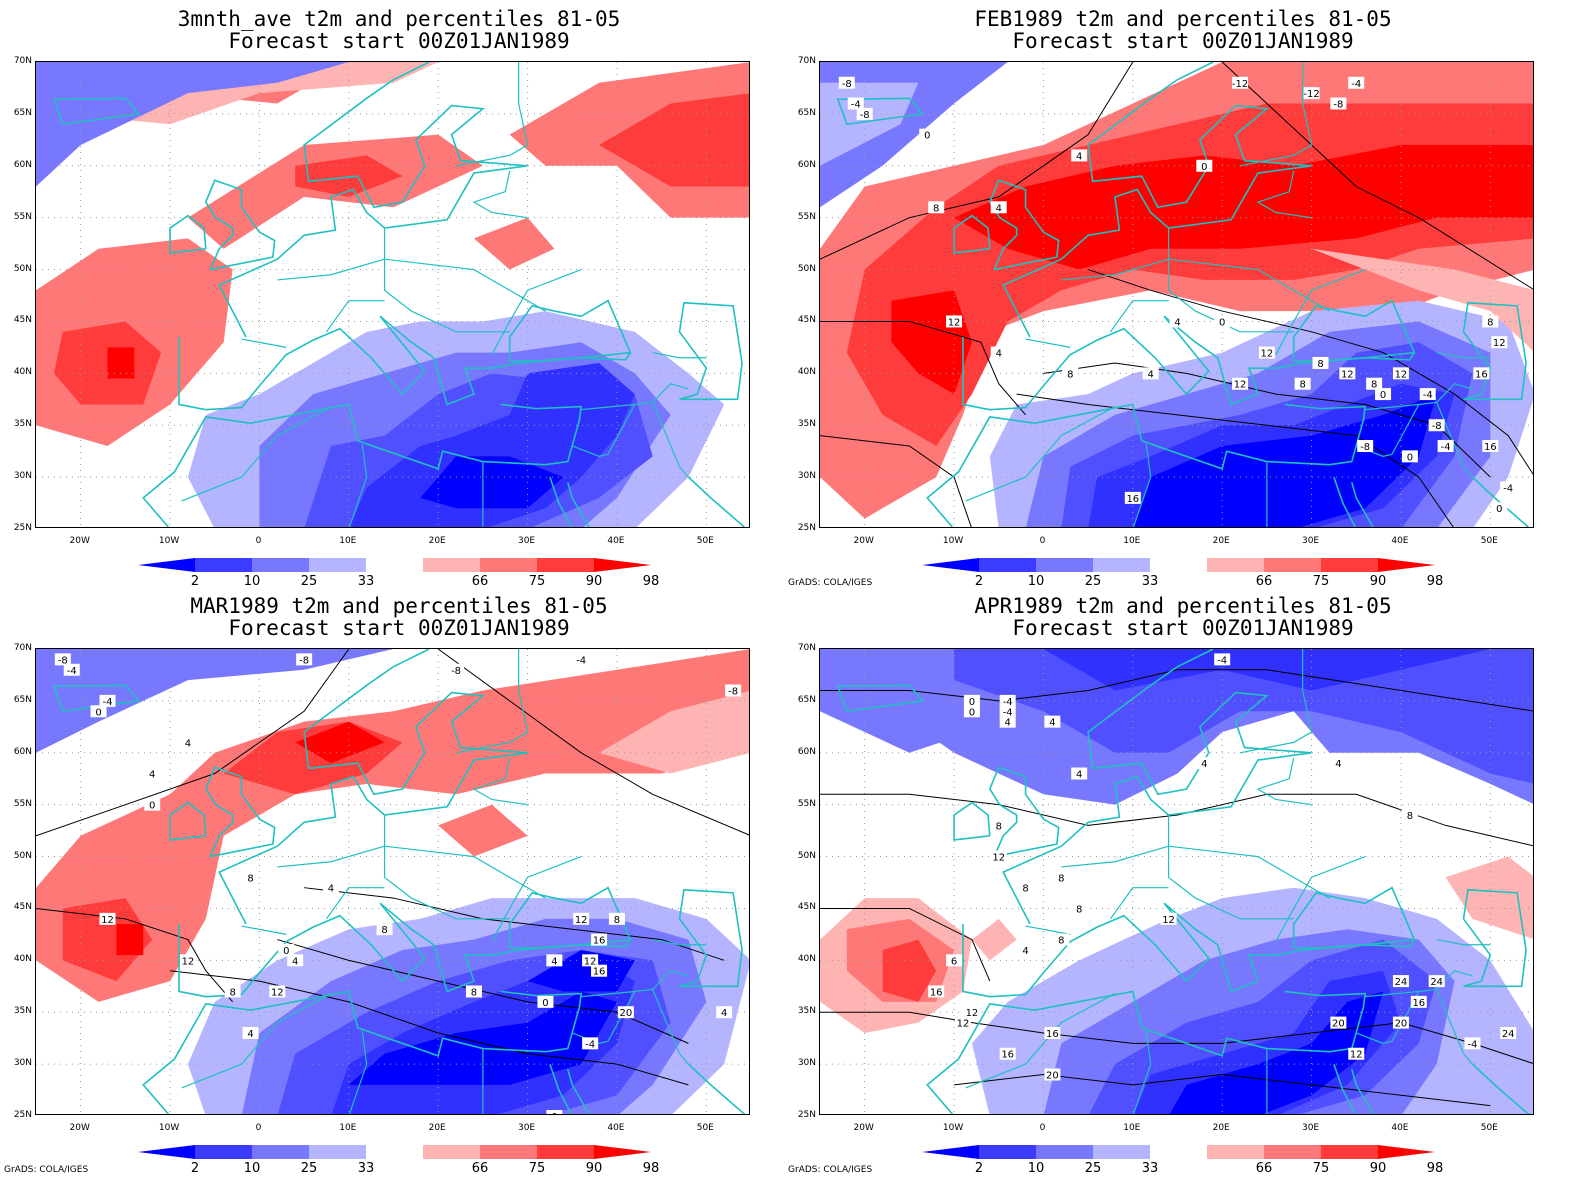  What do you see at coordinates (594, 1168) in the screenshot?
I see `colorbar-label: 90` at bounding box center [594, 1168].